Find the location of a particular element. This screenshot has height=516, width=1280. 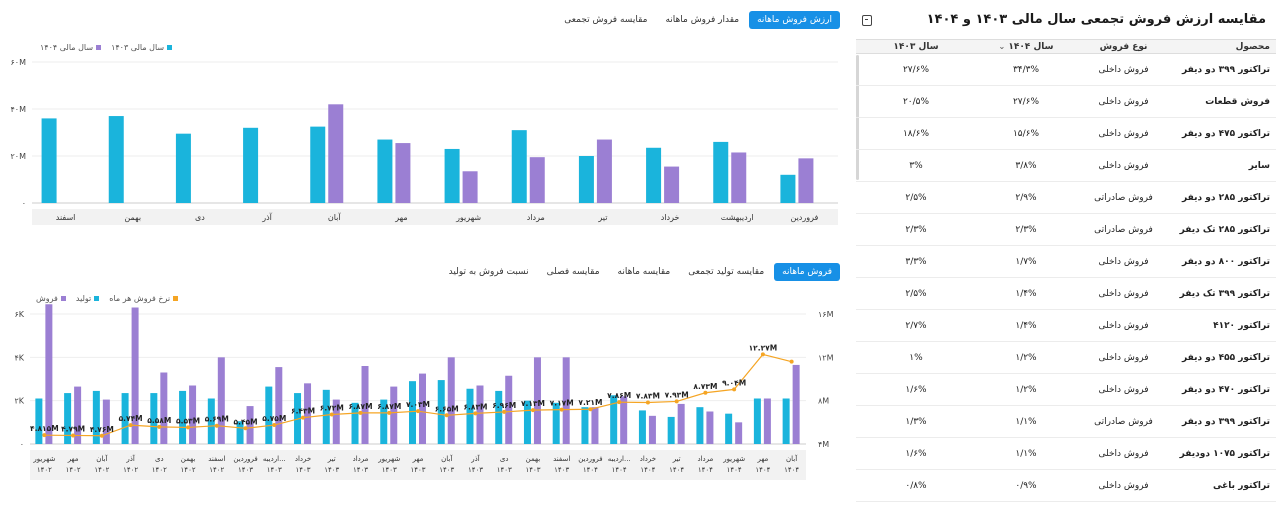

y-right-tick-label: ۱۲M is located at coordinates (826, 357).